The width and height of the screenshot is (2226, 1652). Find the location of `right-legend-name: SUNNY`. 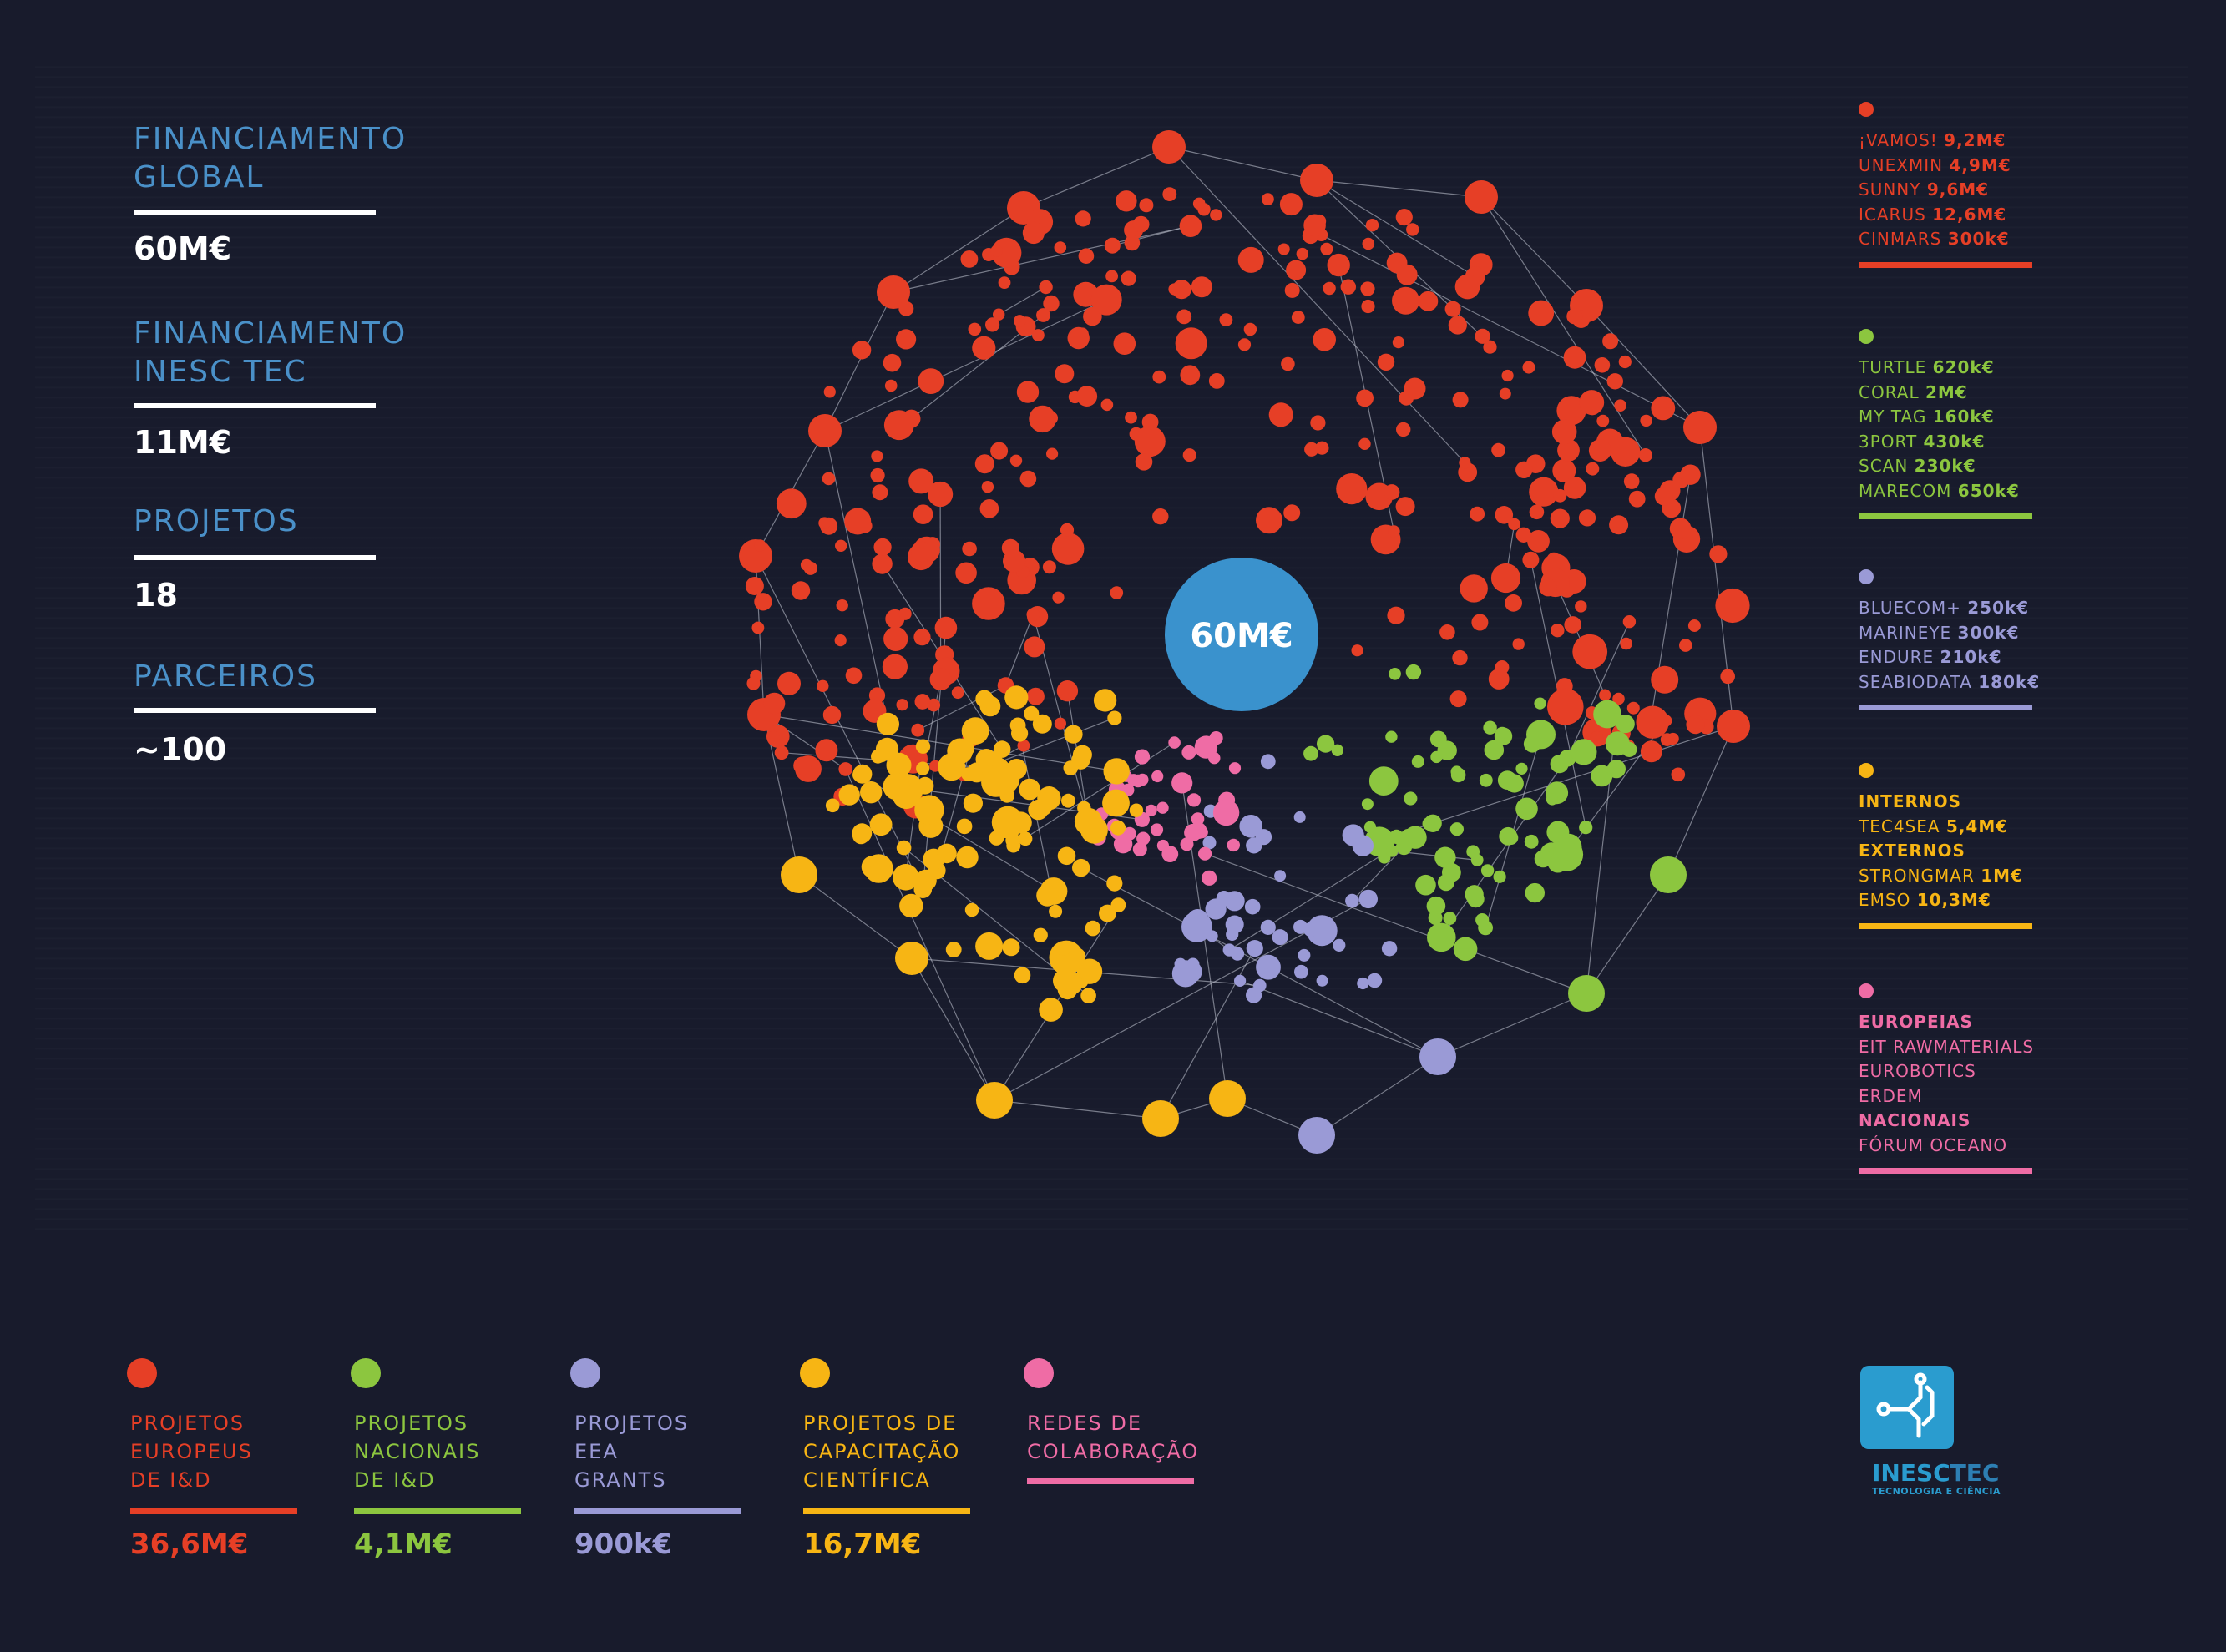

right-legend-name: SUNNY is located at coordinates (1893, 189).